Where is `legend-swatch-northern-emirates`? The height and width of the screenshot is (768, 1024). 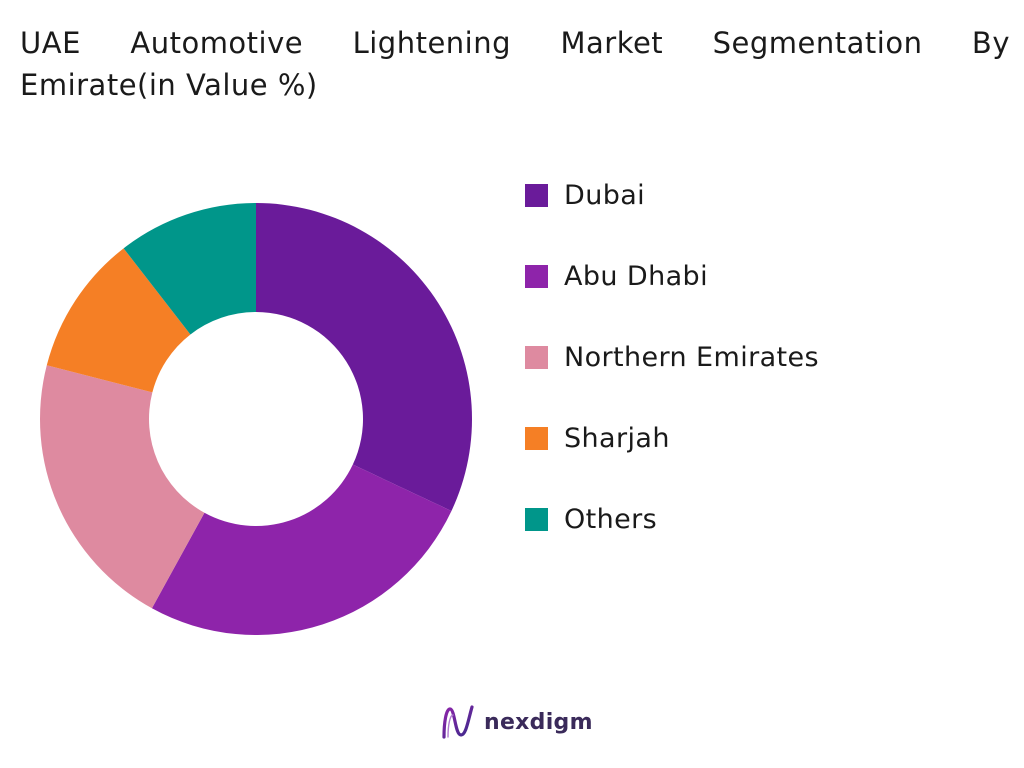 legend-swatch-northern-emirates is located at coordinates (536, 357).